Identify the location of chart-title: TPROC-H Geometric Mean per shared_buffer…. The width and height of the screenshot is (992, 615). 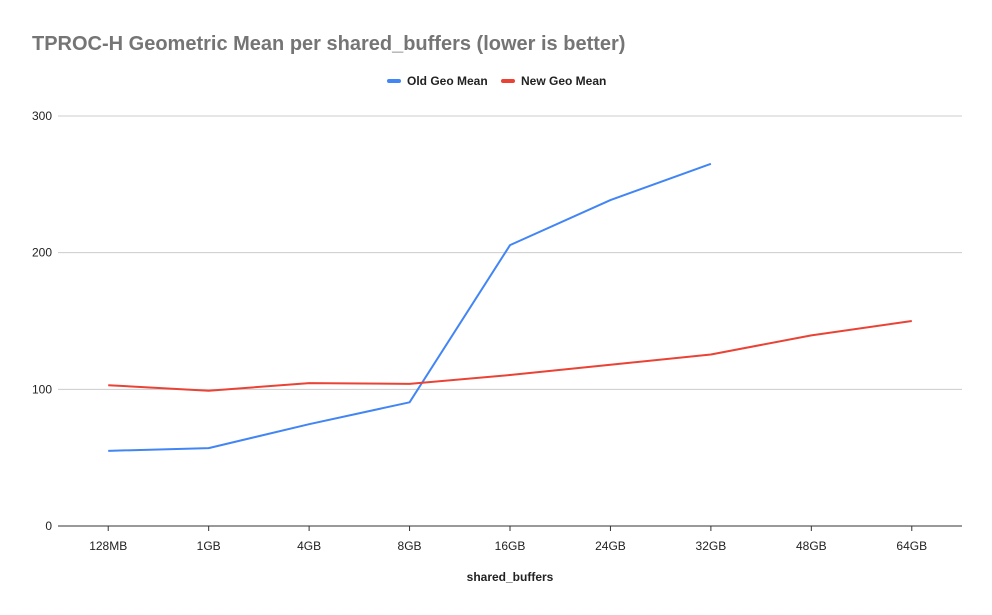
(328, 44).